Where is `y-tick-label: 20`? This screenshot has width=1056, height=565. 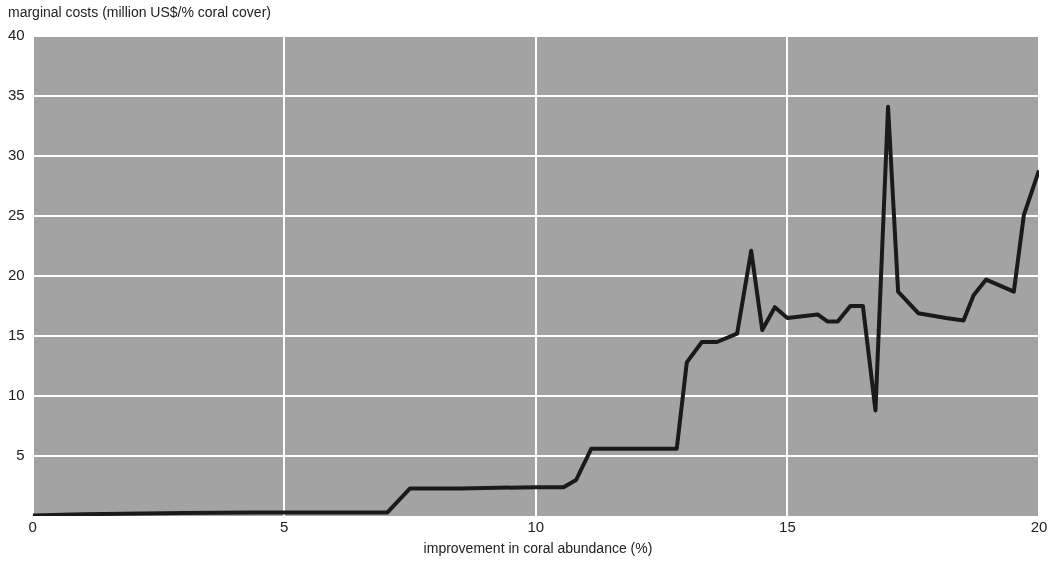
y-tick-label: 20 is located at coordinates (16, 275).